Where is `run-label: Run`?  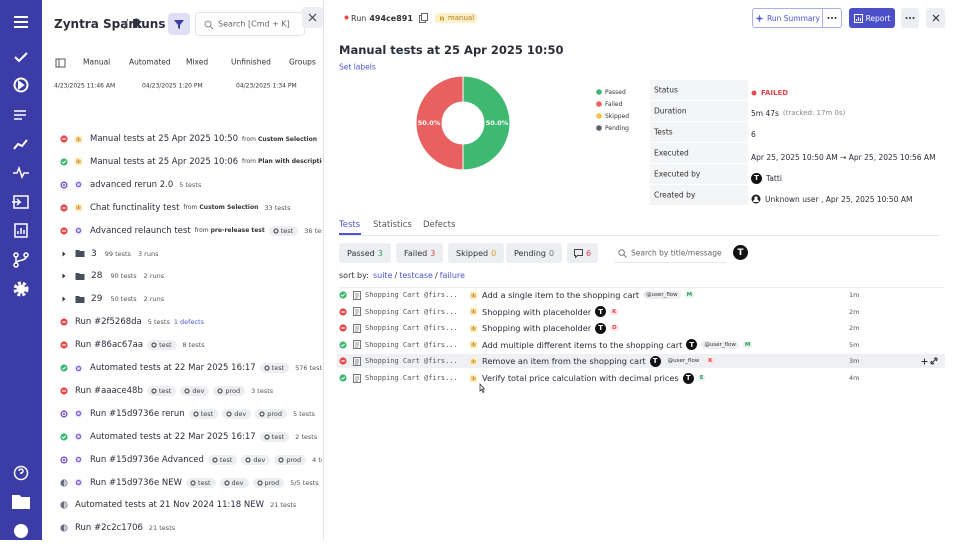 run-label: Run is located at coordinates (359, 18).